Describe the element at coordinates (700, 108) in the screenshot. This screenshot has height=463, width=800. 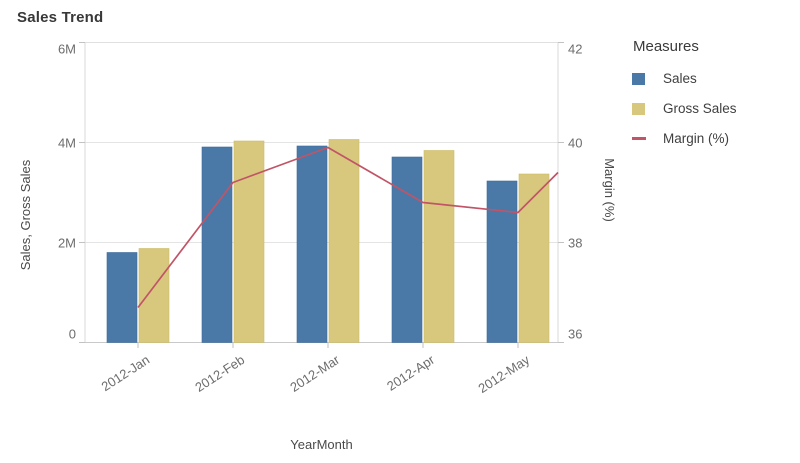
I see `legend-item-label: Gross Sales` at that location.